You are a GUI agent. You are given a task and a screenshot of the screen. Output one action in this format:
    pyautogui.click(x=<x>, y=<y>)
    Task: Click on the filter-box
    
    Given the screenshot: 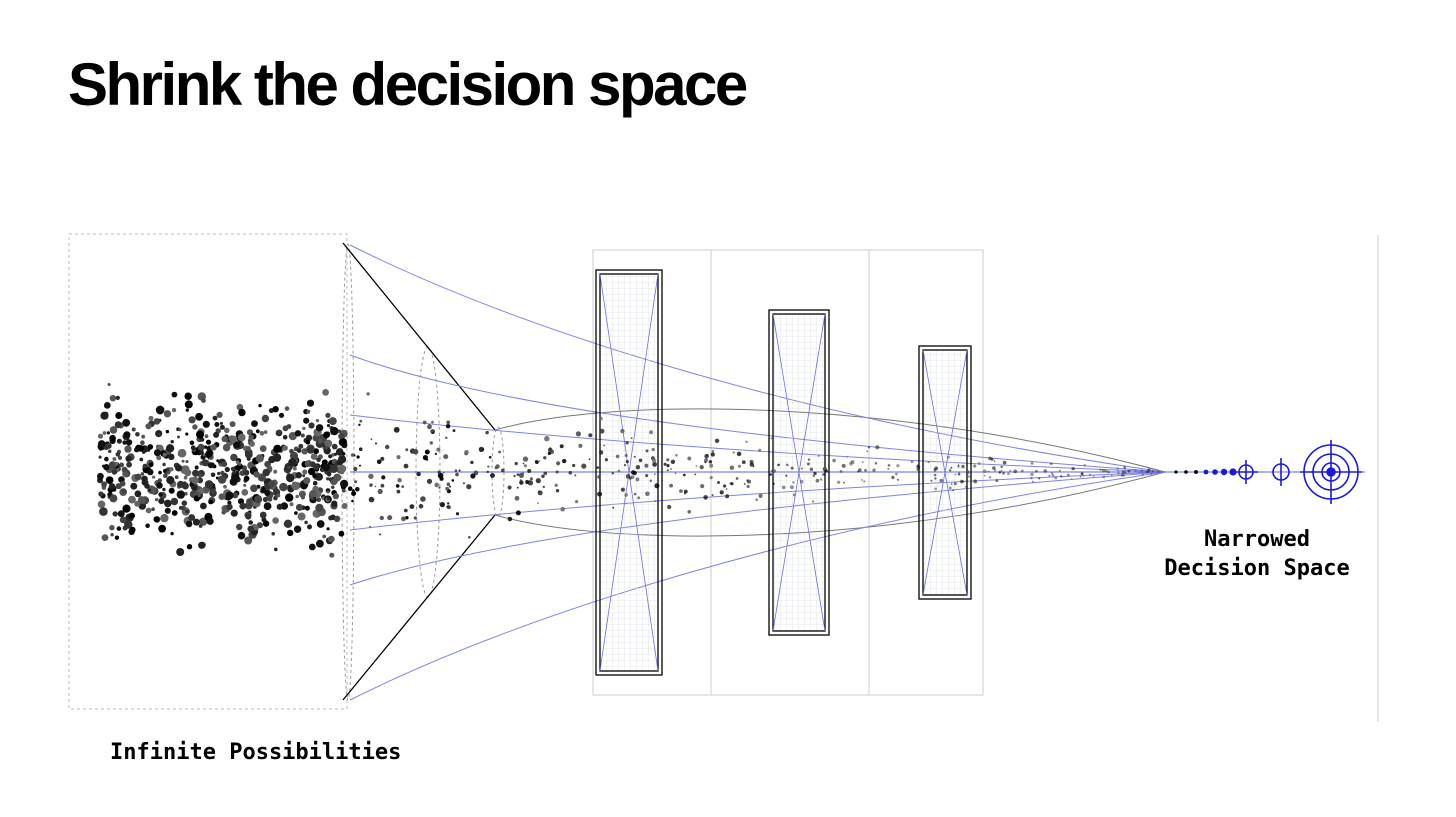 What is the action you would take?
    pyautogui.click(x=945, y=472)
    